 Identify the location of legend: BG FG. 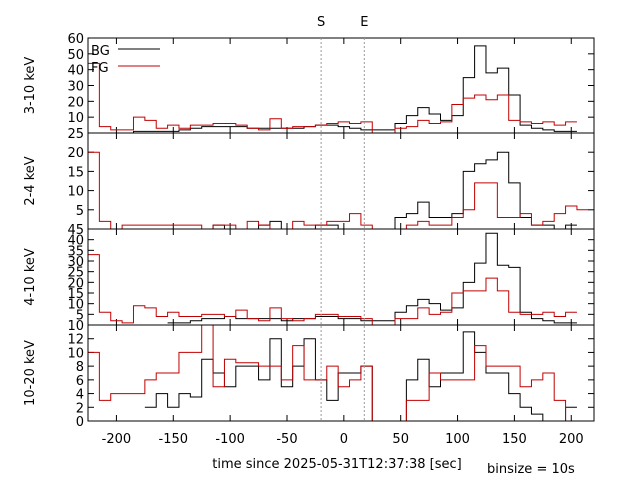
(125, 60).